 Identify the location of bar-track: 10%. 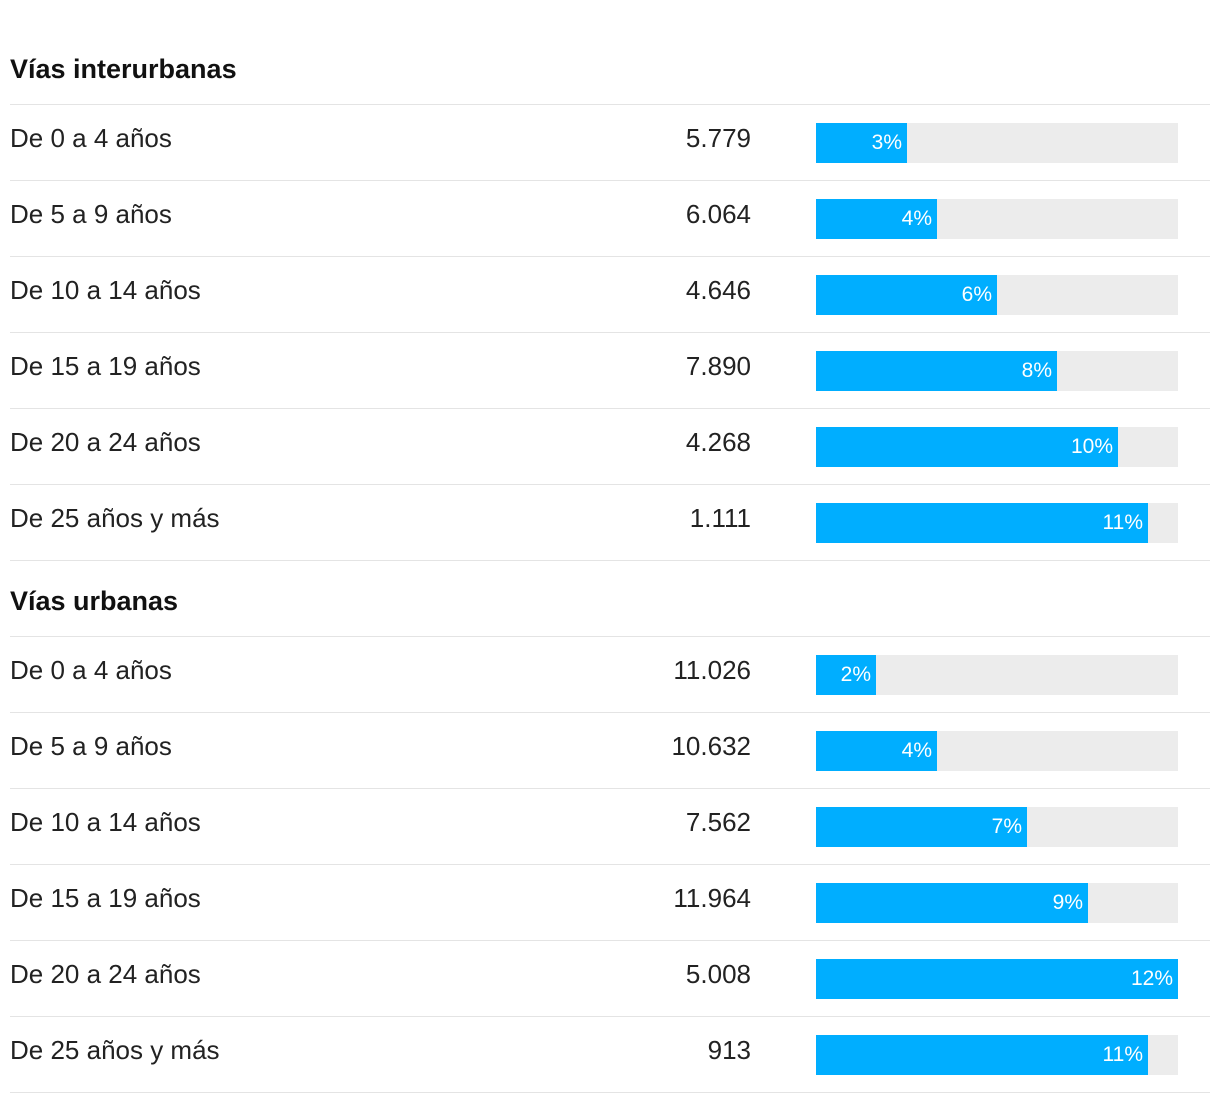
(997, 447).